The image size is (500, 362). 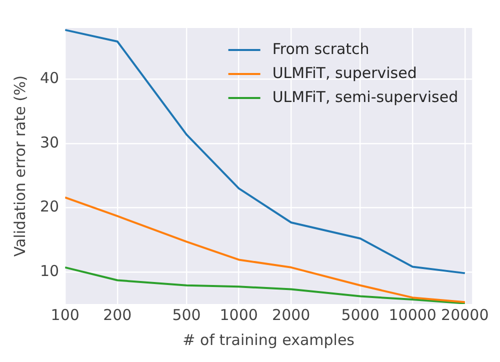 What do you see at coordinates (465, 315) in the screenshot?
I see `x-tick-label: 20000` at bounding box center [465, 315].